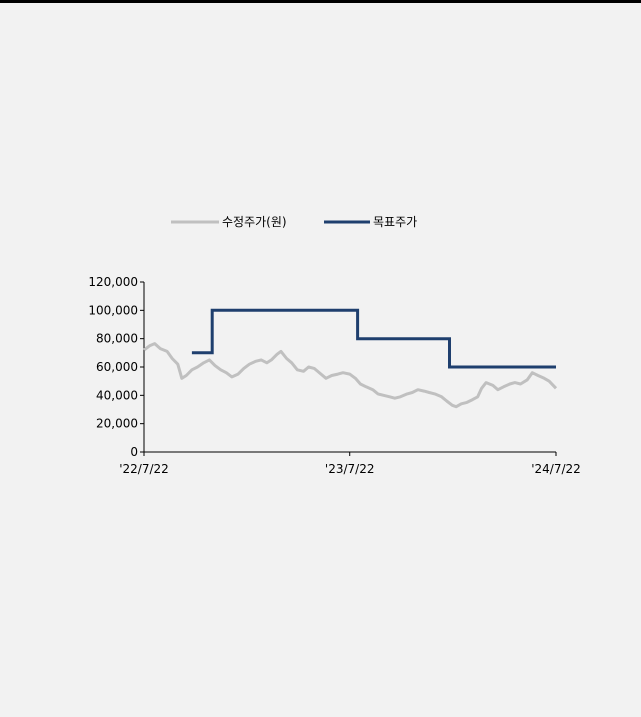  Describe the element at coordinates (556, 469) in the screenshot. I see `x-tick-label: '24/7/22` at that location.